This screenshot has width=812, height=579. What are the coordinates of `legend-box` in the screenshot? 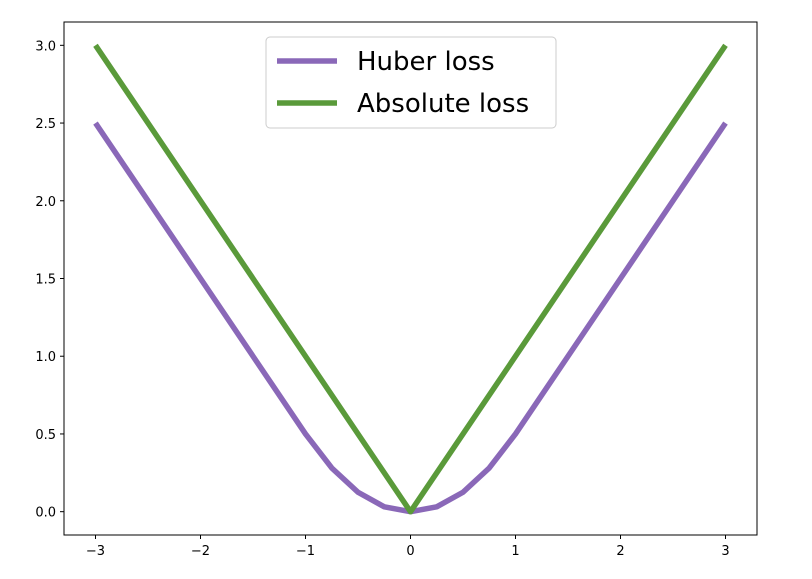 It's located at (411, 82).